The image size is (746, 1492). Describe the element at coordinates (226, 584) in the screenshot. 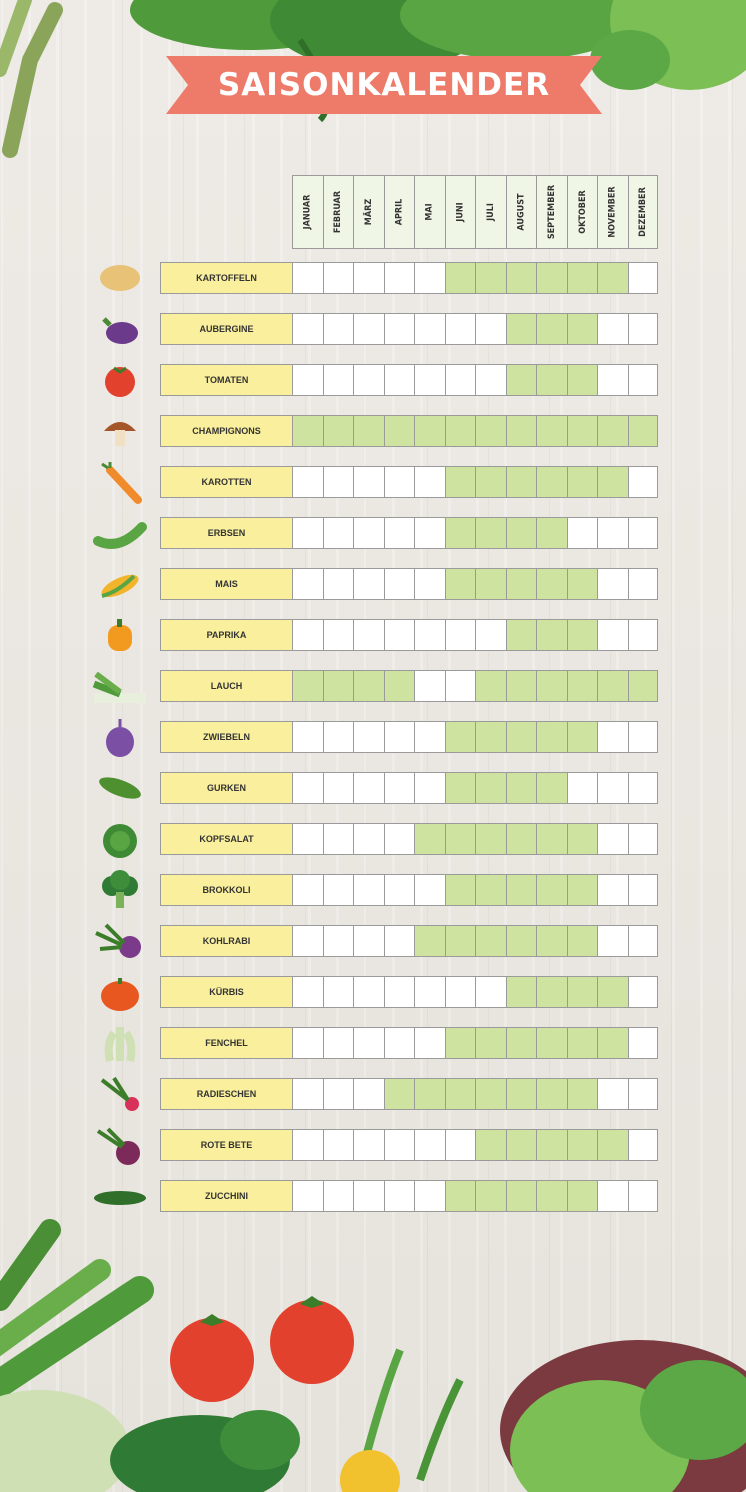

I see `vegetable-label: MAIS` at that location.